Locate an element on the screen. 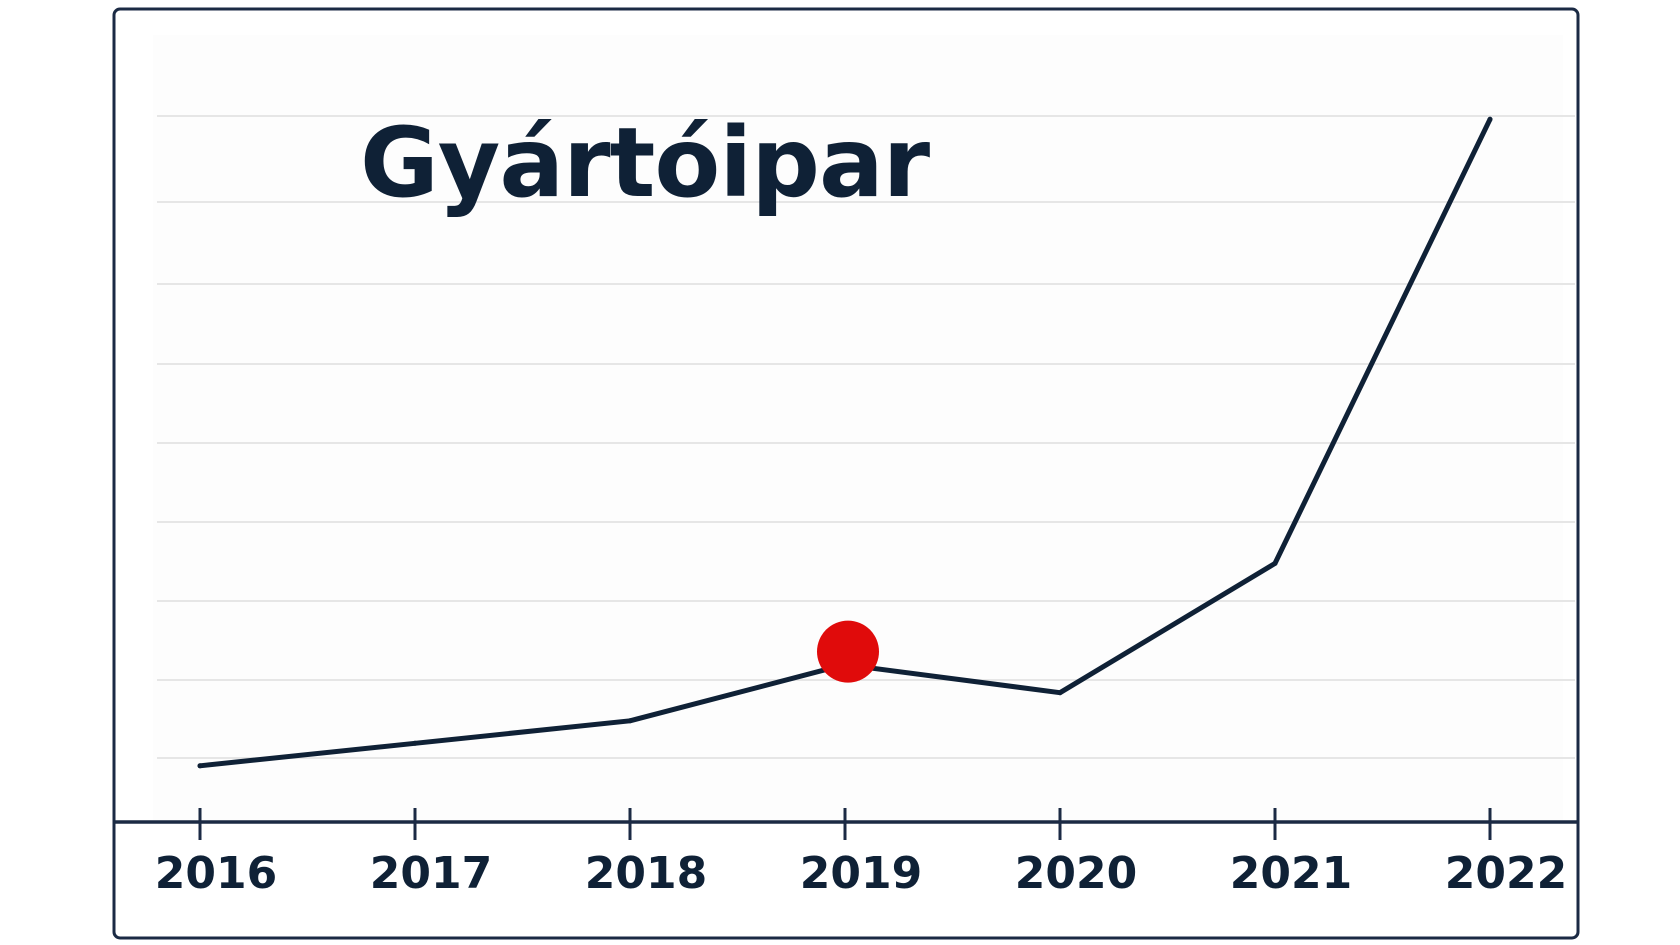 Image resolution: width=1680 pixels, height=945 pixels. x-tick-label: 2020 is located at coordinates (1076, 873).